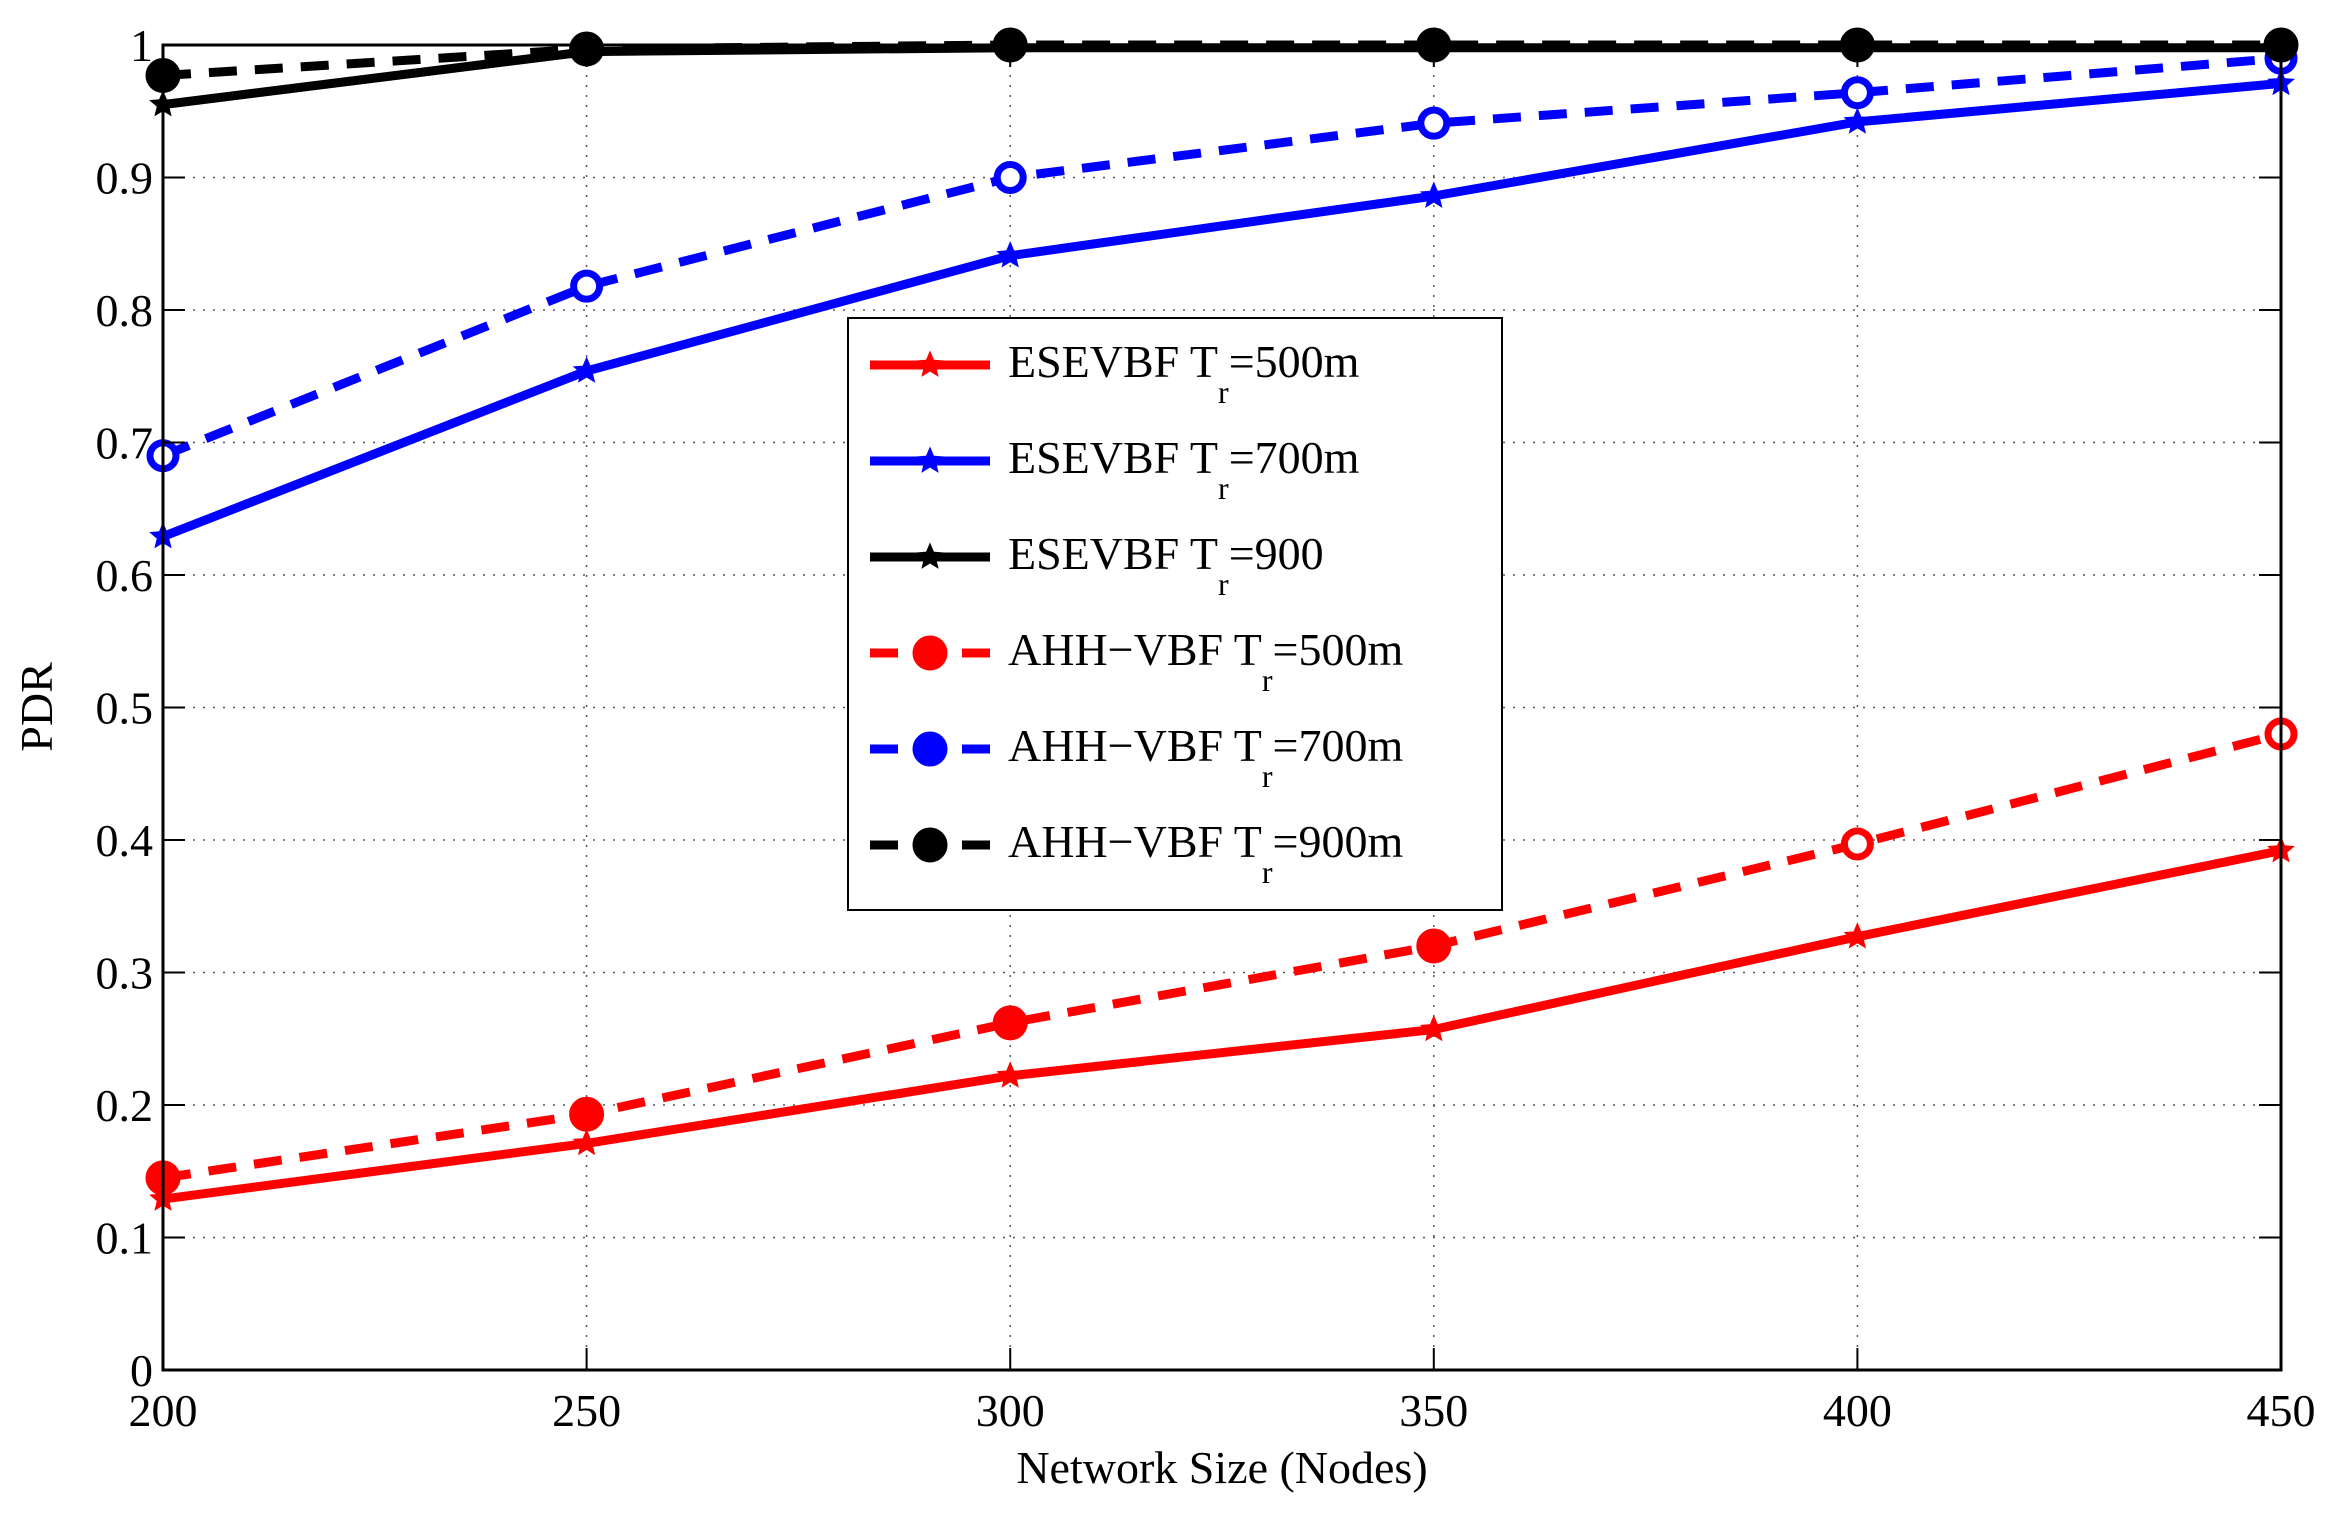 The image size is (2333, 1535). I want to click on legend-entry-3: AHH−VBF Tr=500m, so click(1136, 661).